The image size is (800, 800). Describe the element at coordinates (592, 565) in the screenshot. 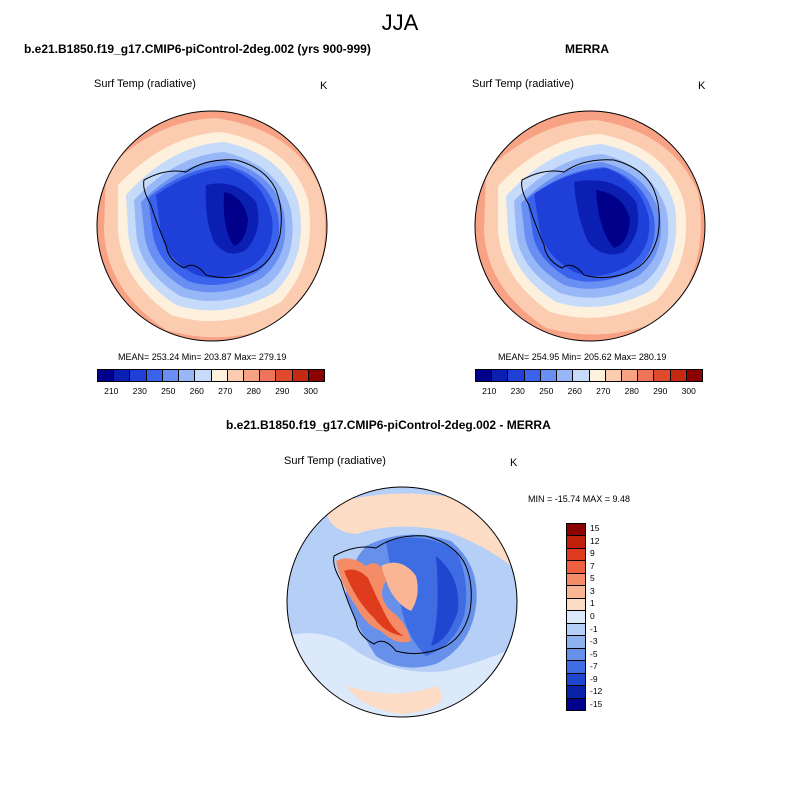

I see `colorbar-tick-label: 7` at that location.